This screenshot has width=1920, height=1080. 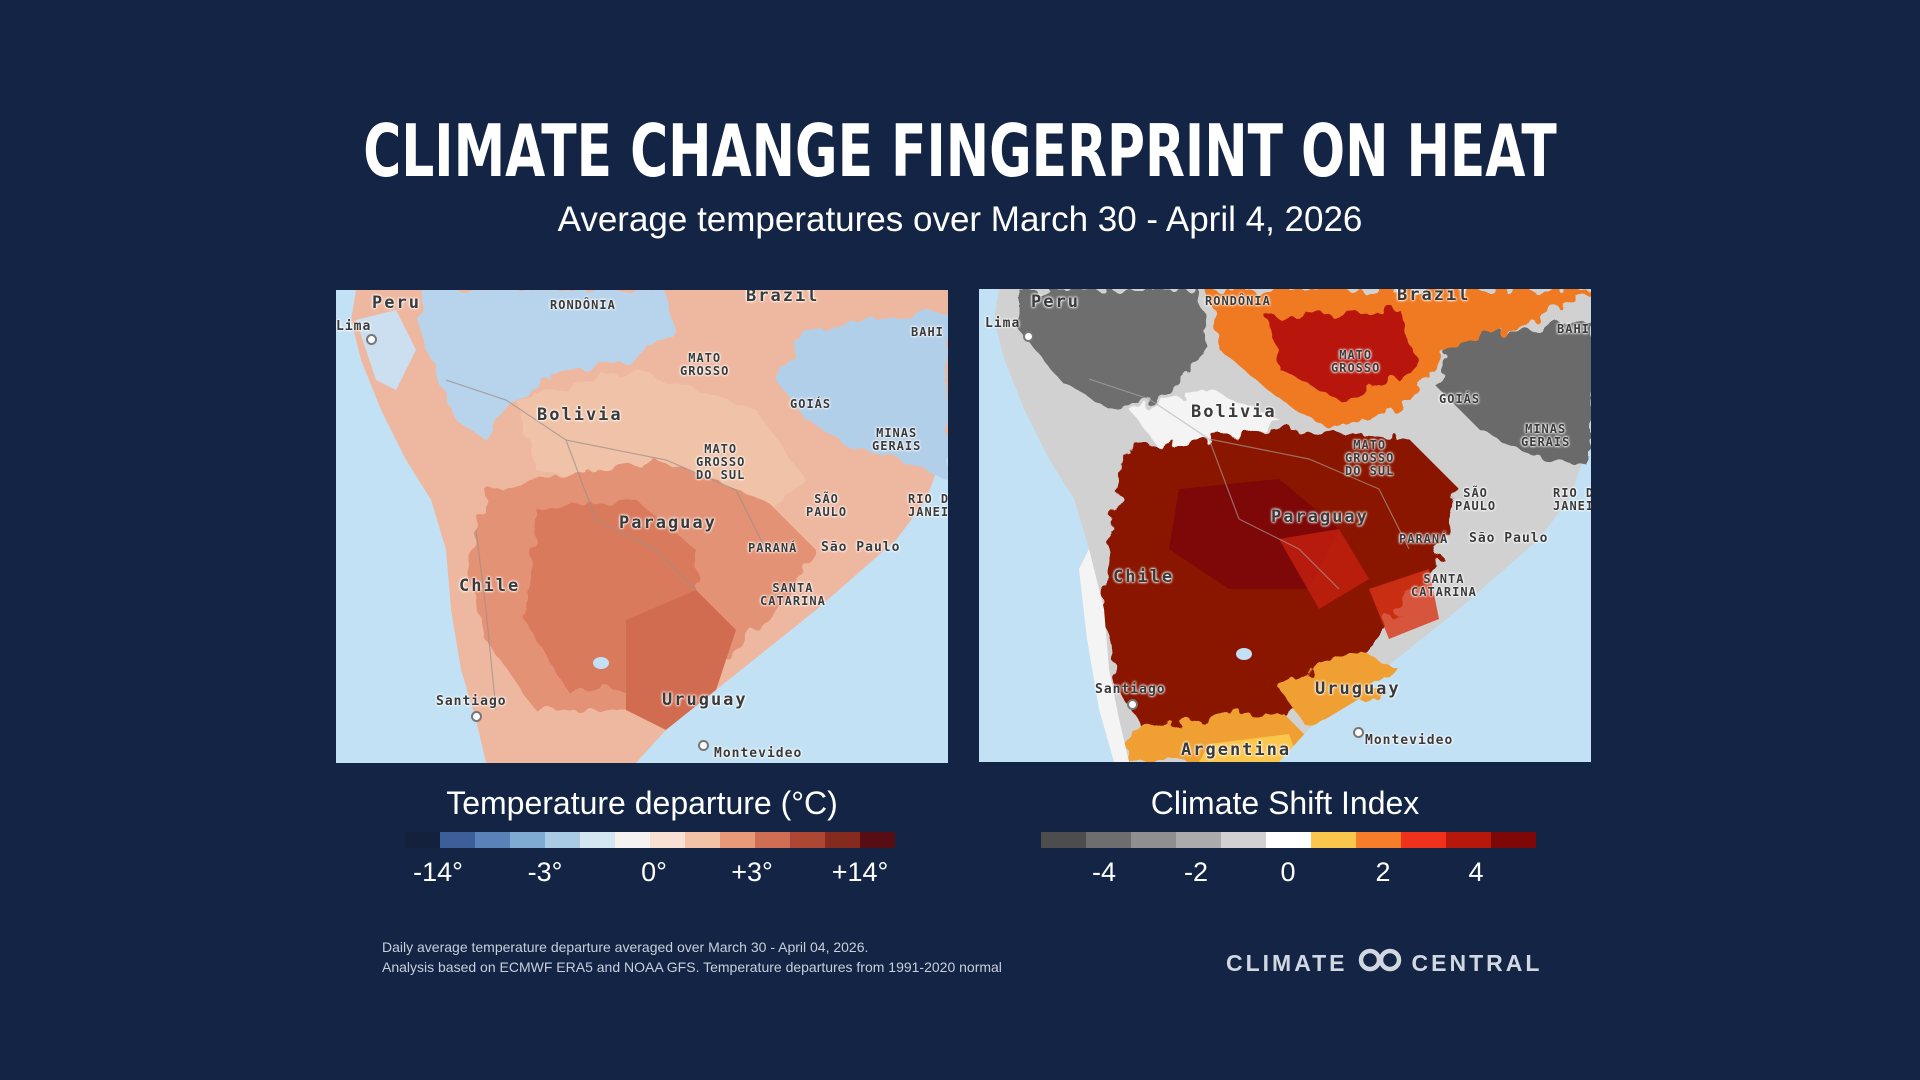 What do you see at coordinates (752, 872) in the screenshot?
I see `temperature-legend-tick-label: +3°` at bounding box center [752, 872].